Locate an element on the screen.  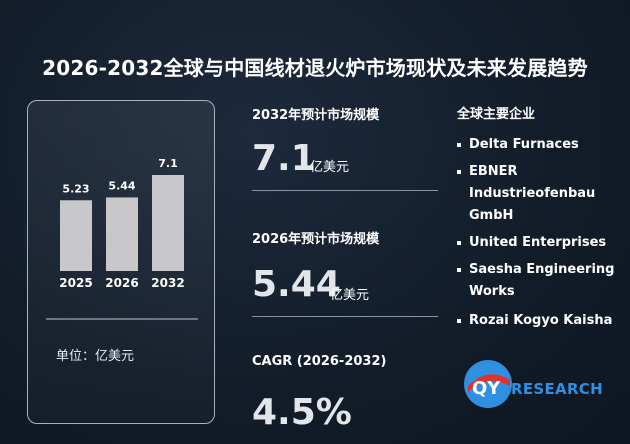
value-label-2026: 5.44 is located at coordinates (121, 185).